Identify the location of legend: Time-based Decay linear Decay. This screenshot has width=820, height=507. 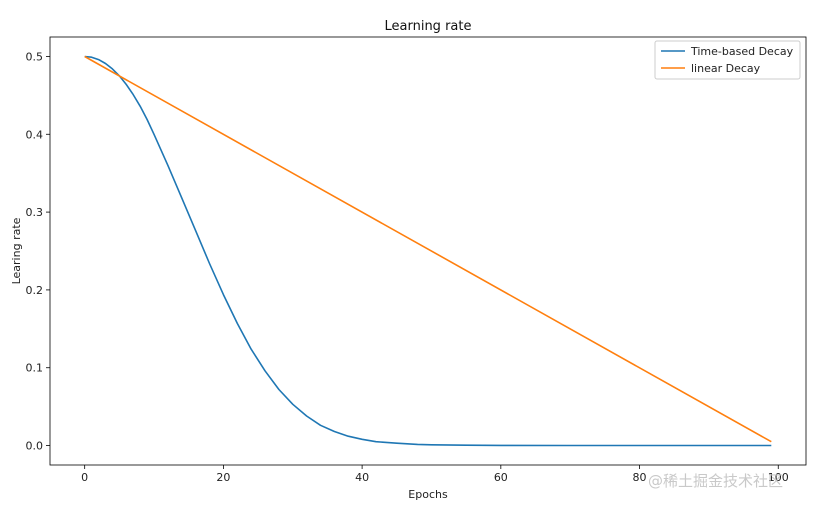
(727, 60).